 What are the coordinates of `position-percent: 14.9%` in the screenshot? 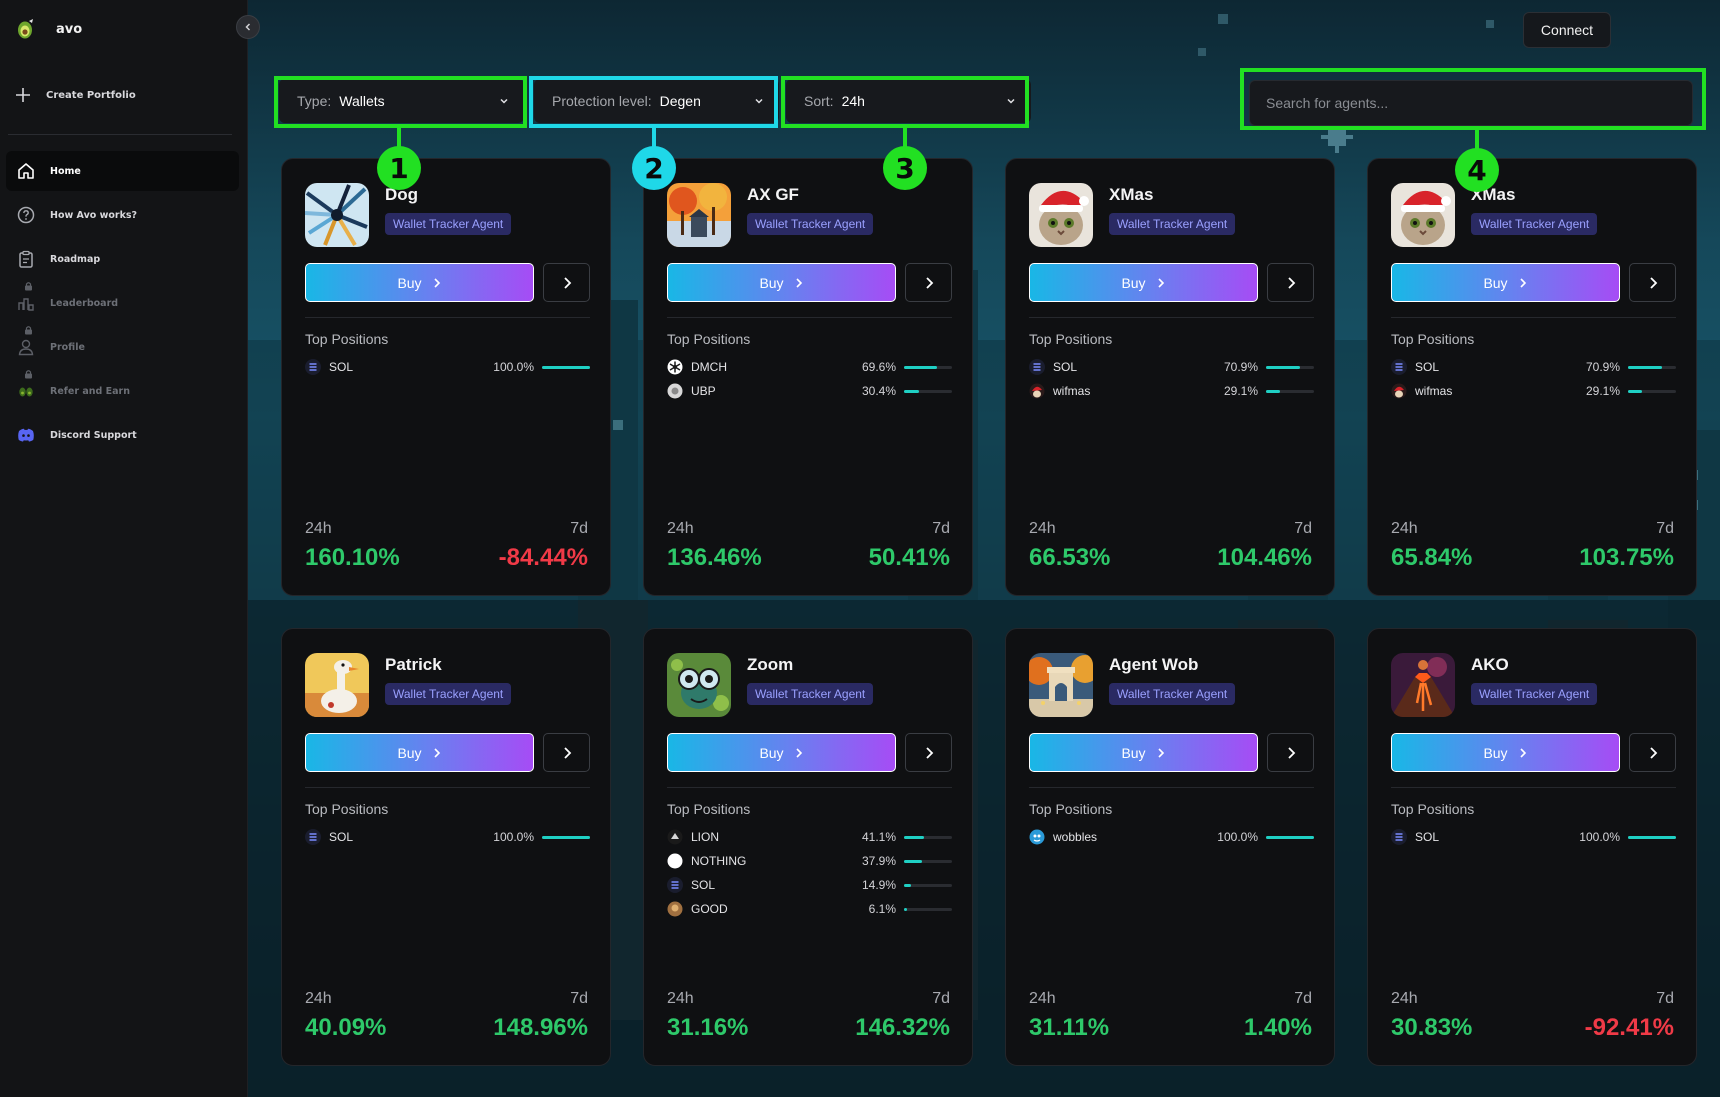 It's located at (878, 885).